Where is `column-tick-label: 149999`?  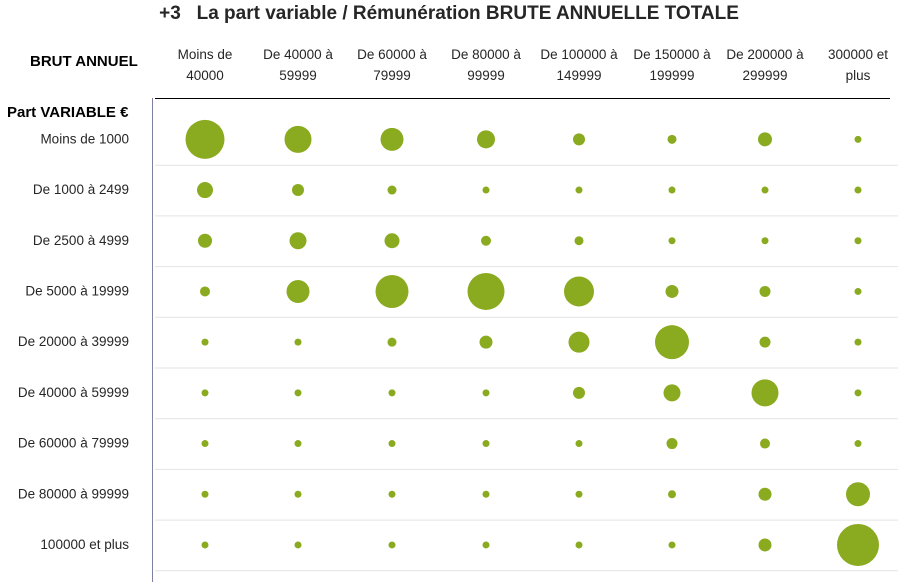 column-tick-label: 149999 is located at coordinates (578, 75).